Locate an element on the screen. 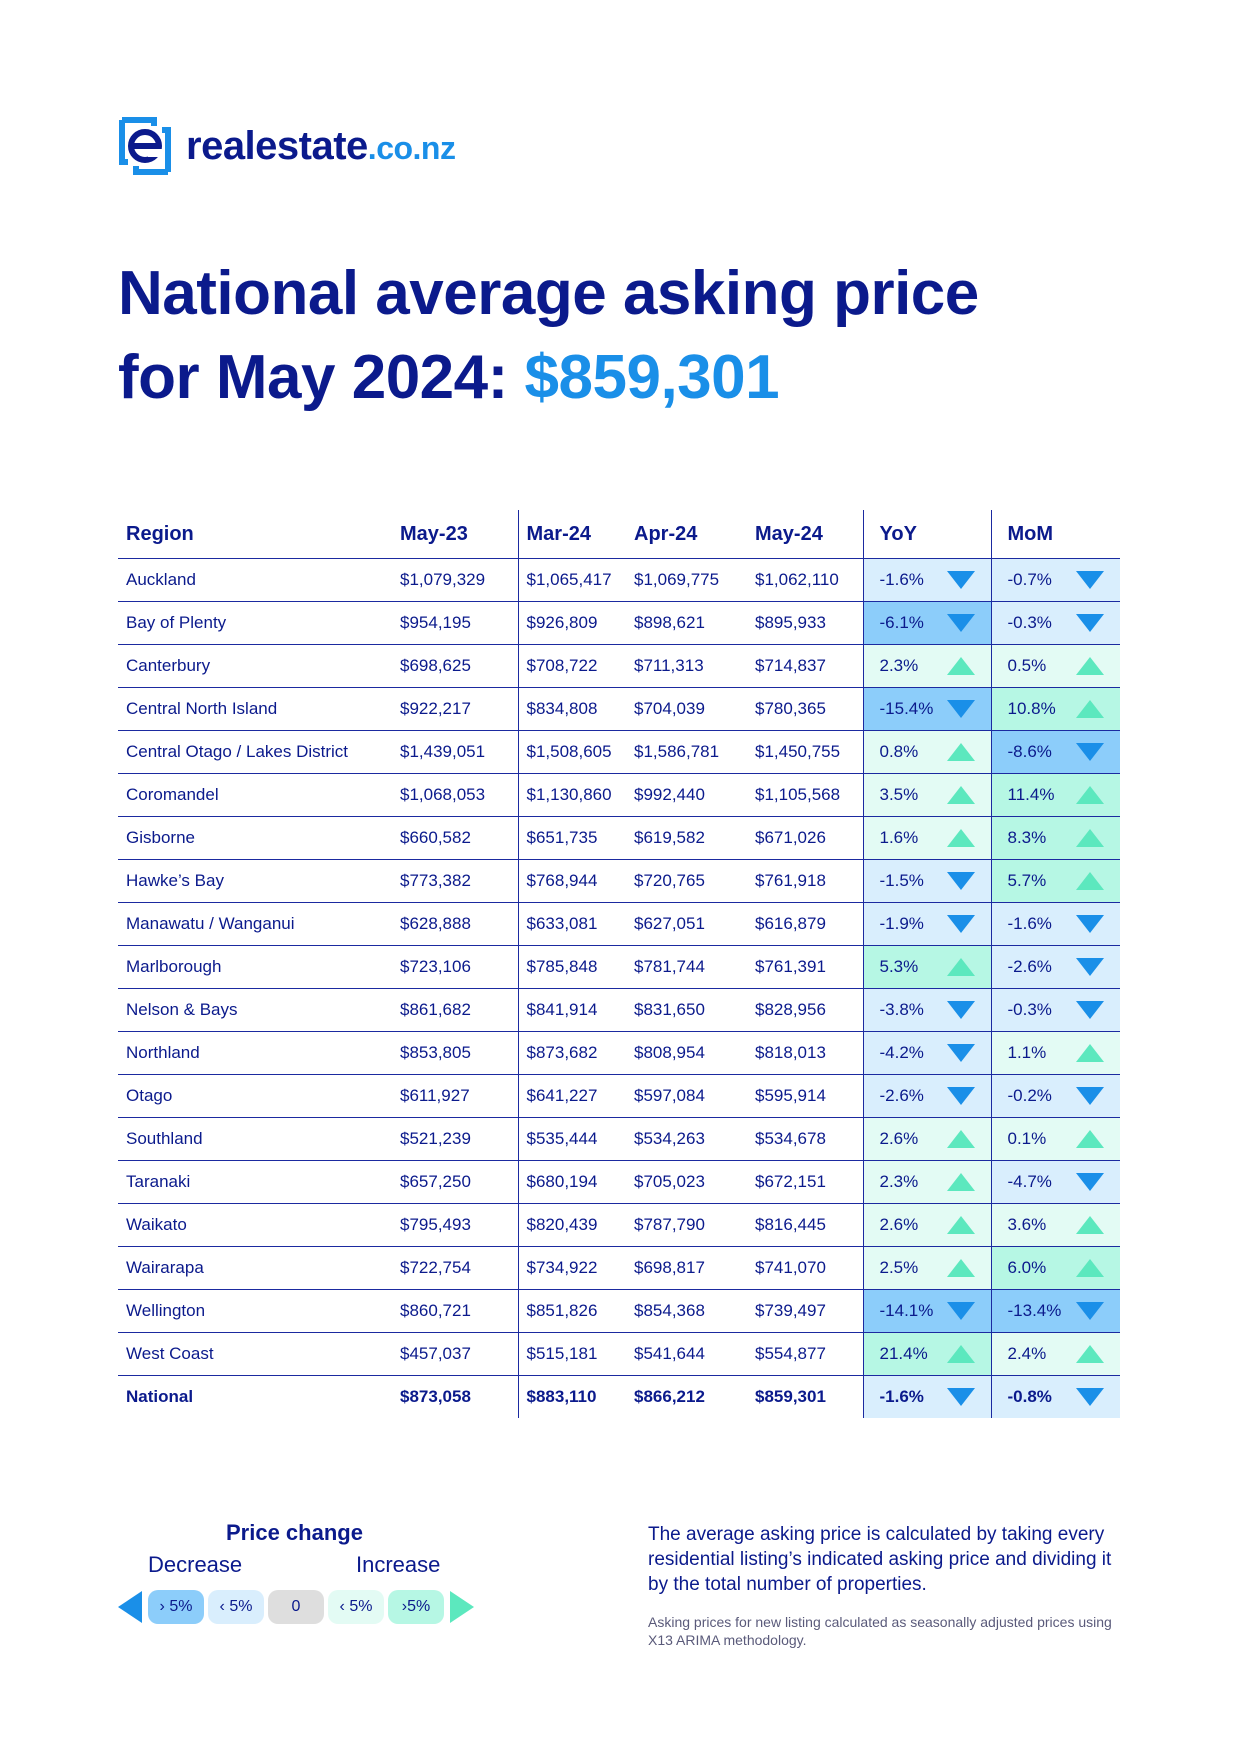  mom-change: -0.2% is located at coordinates (1056, 1096).